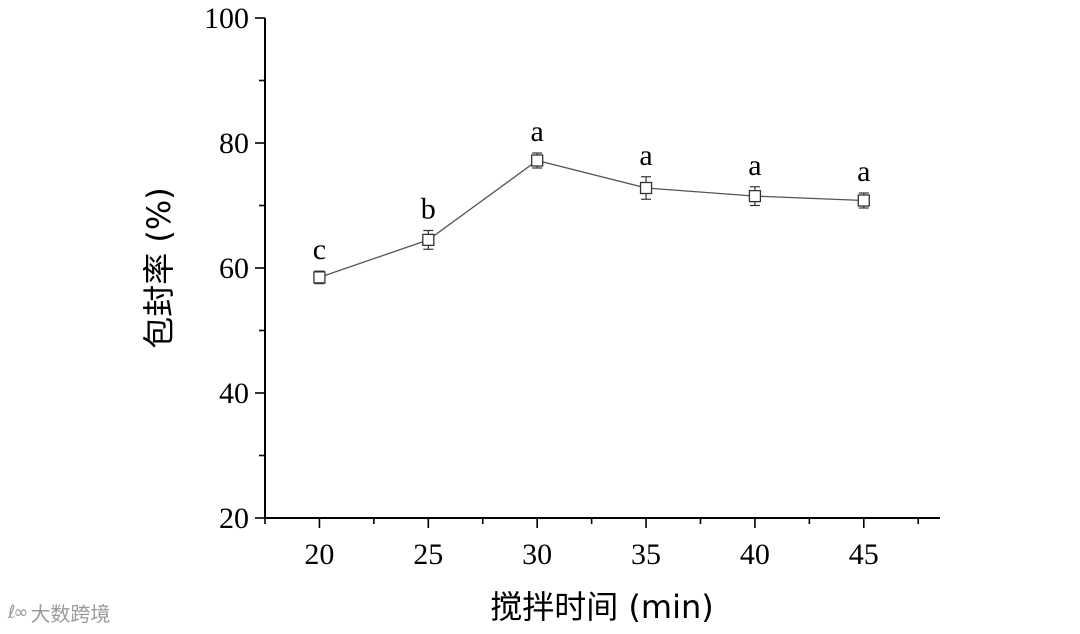 This screenshot has height=634, width=1080. What do you see at coordinates (537, 554) in the screenshot?
I see `x-tick-label: 30` at bounding box center [537, 554].